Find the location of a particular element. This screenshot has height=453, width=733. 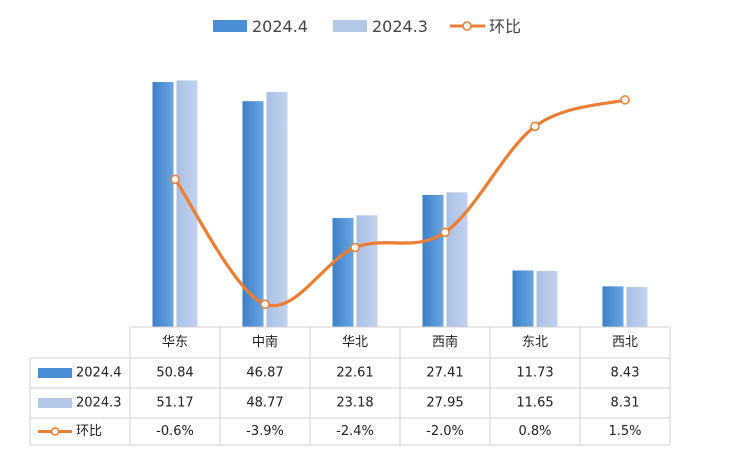

legend-label-2024-4: 2024.4 is located at coordinates (280, 26).